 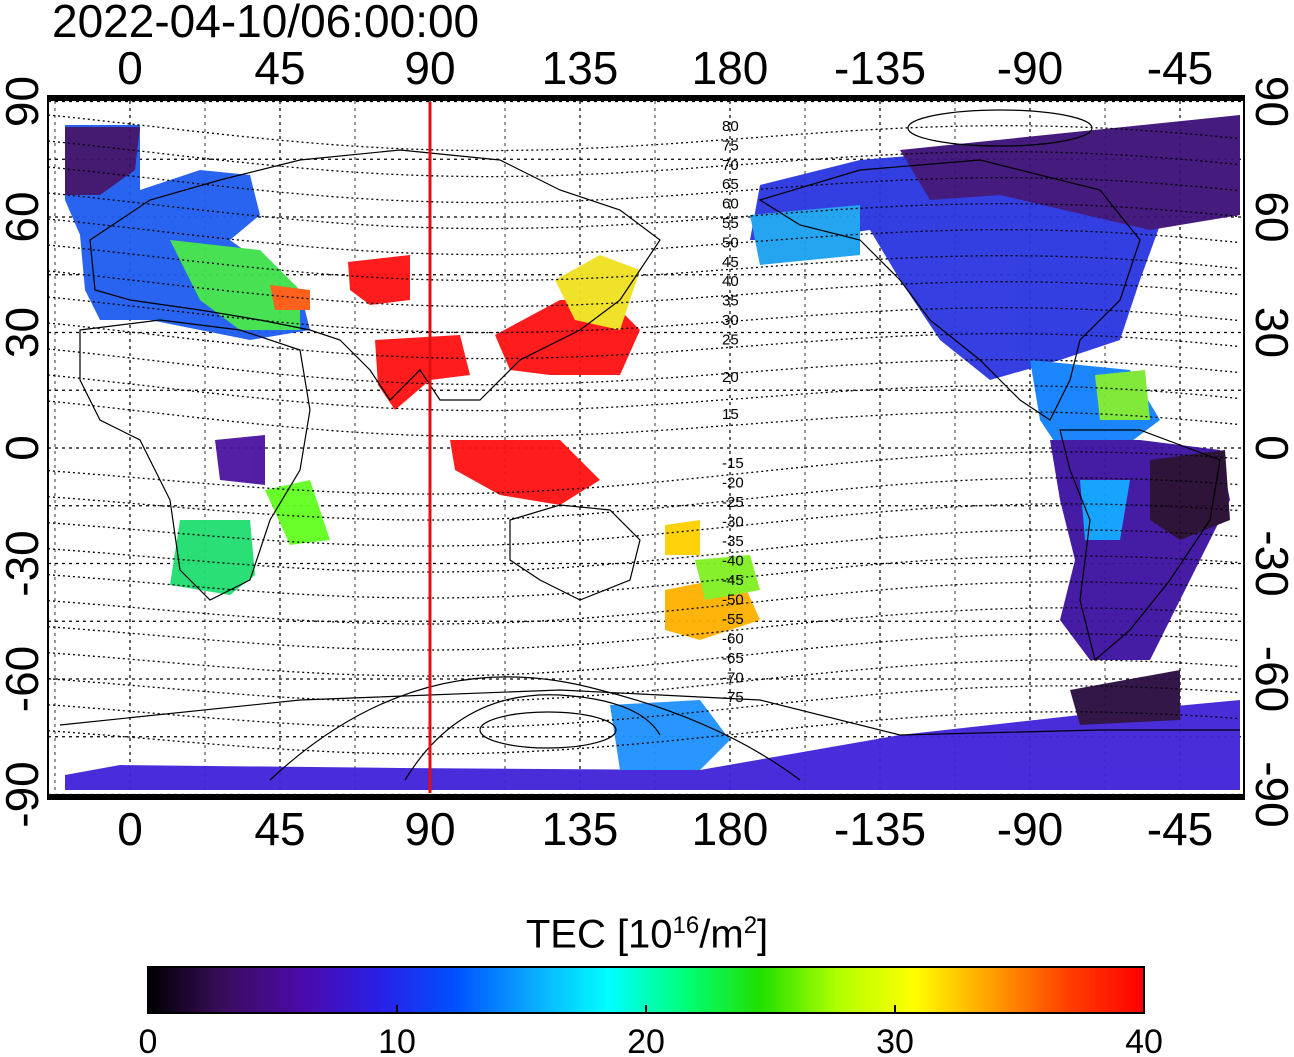 What do you see at coordinates (730, 262) in the screenshot?
I see `contour-label: 45` at bounding box center [730, 262].